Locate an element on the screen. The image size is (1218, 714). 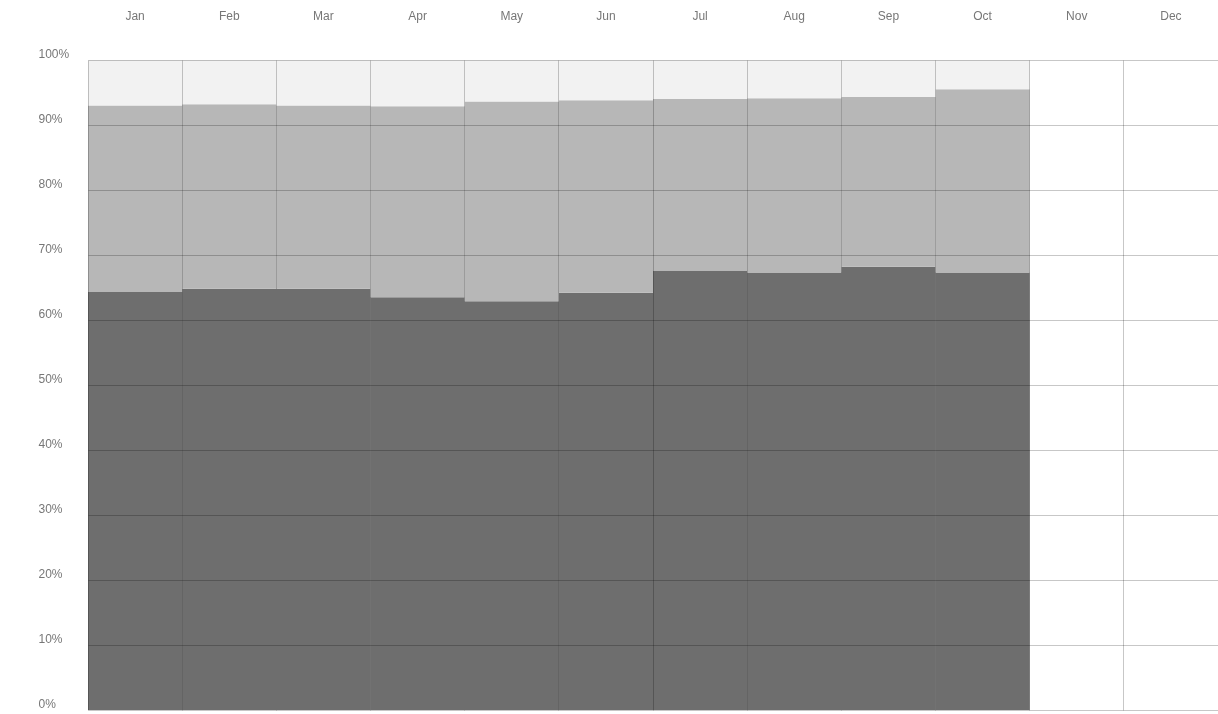
x-tick-label: Nov is located at coordinates (1077, 15).